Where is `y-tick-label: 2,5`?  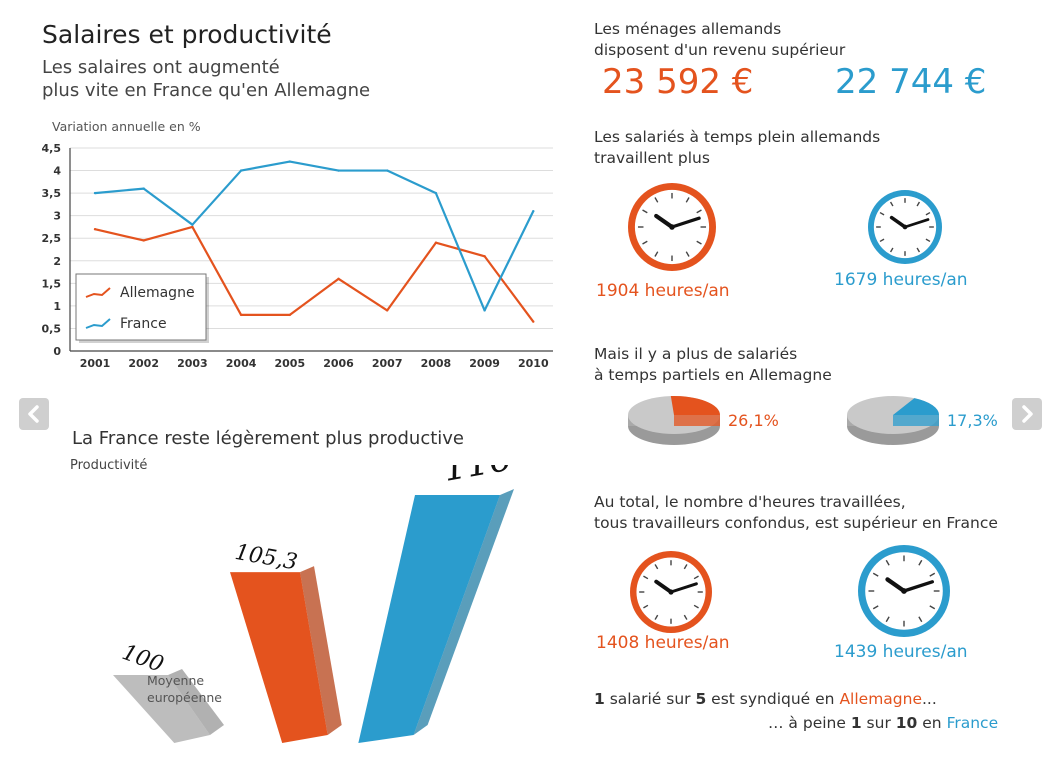 y-tick-label: 2,5 is located at coordinates (52, 238).